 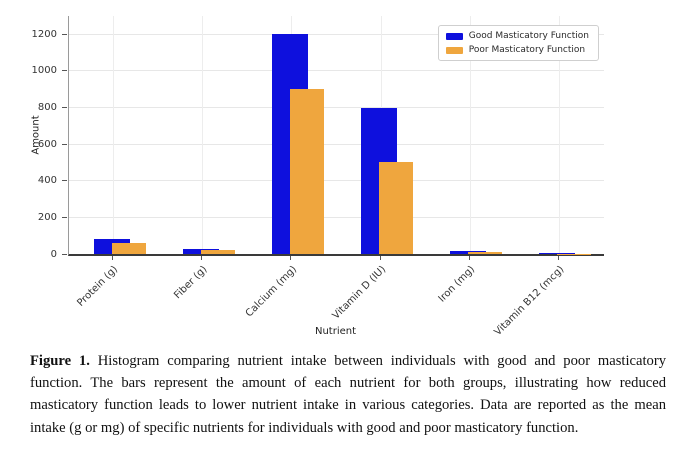 What do you see at coordinates (454, 50) in the screenshot?
I see `legend-swatch-poor-icon` at bounding box center [454, 50].